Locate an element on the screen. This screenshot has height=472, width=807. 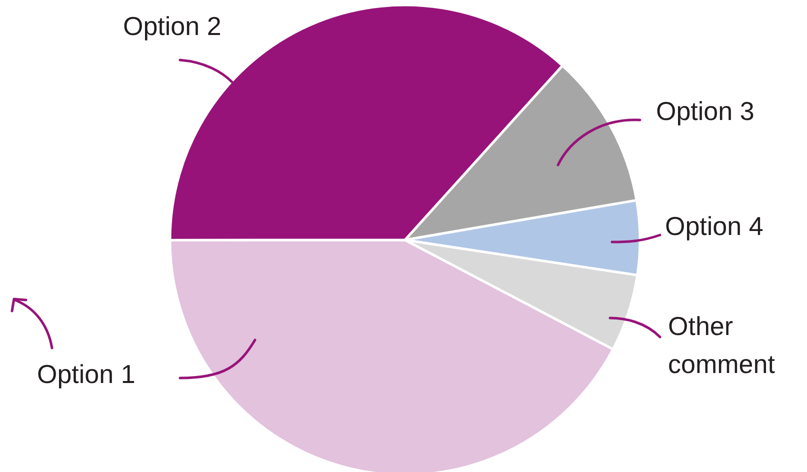
slice-label: Option 3 is located at coordinates (705, 111).